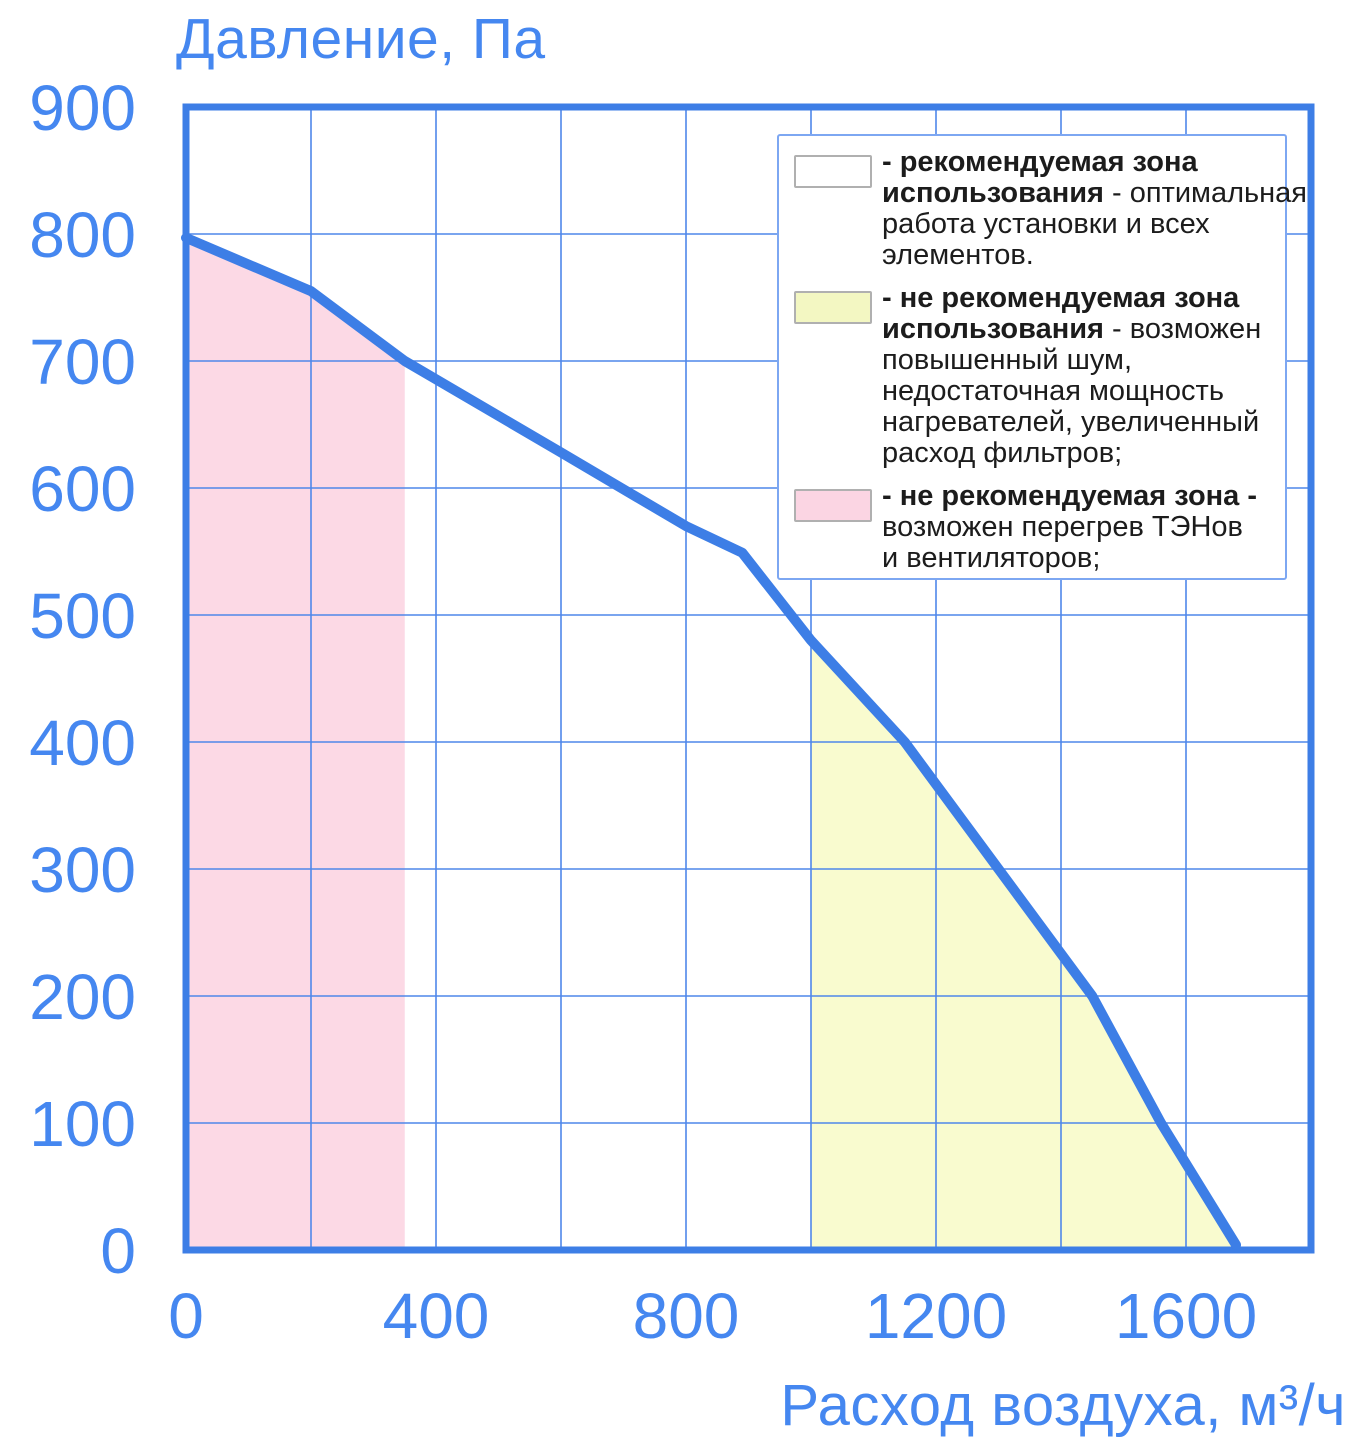 The image size is (1370, 1453). What do you see at coordinates (833, 307) in the screenshot?
I see `legend-swatch-yellow` at bounding box center [833, 307].